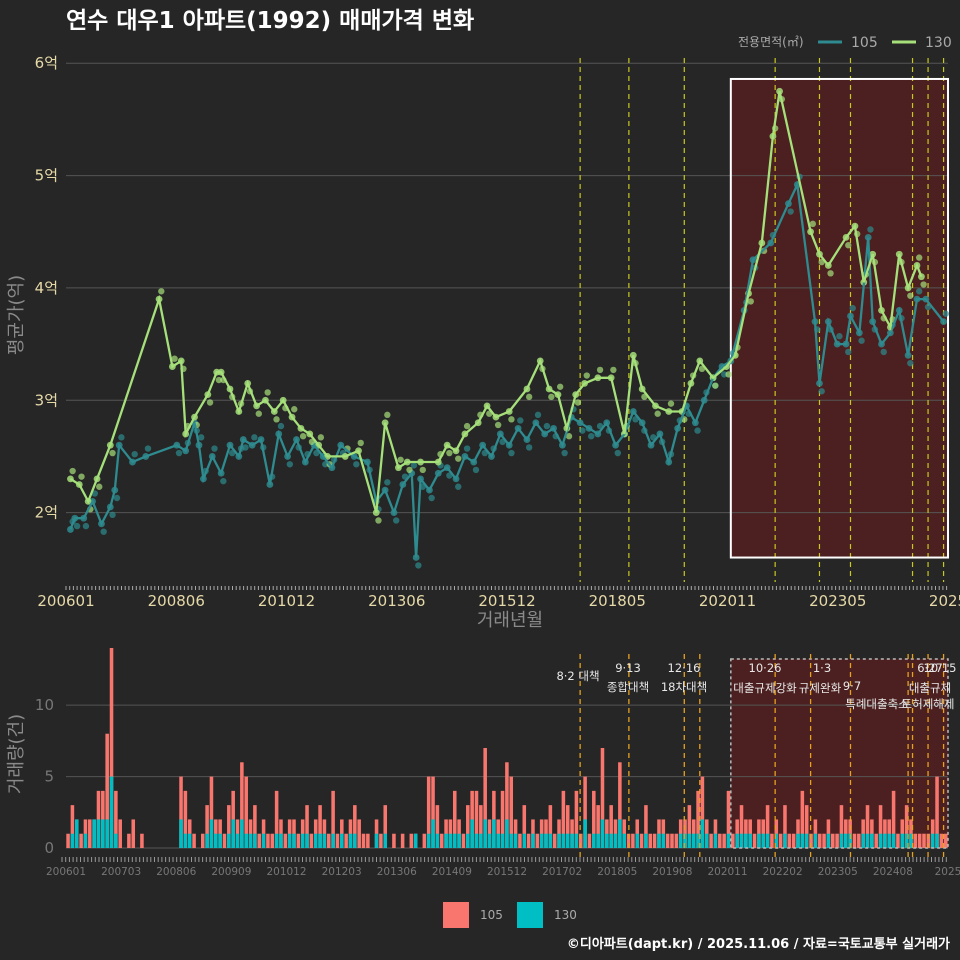 The height and width of the screenshot is (960, 960). I want to click on volume-x-tick-label: 201012, so click(286, 872).